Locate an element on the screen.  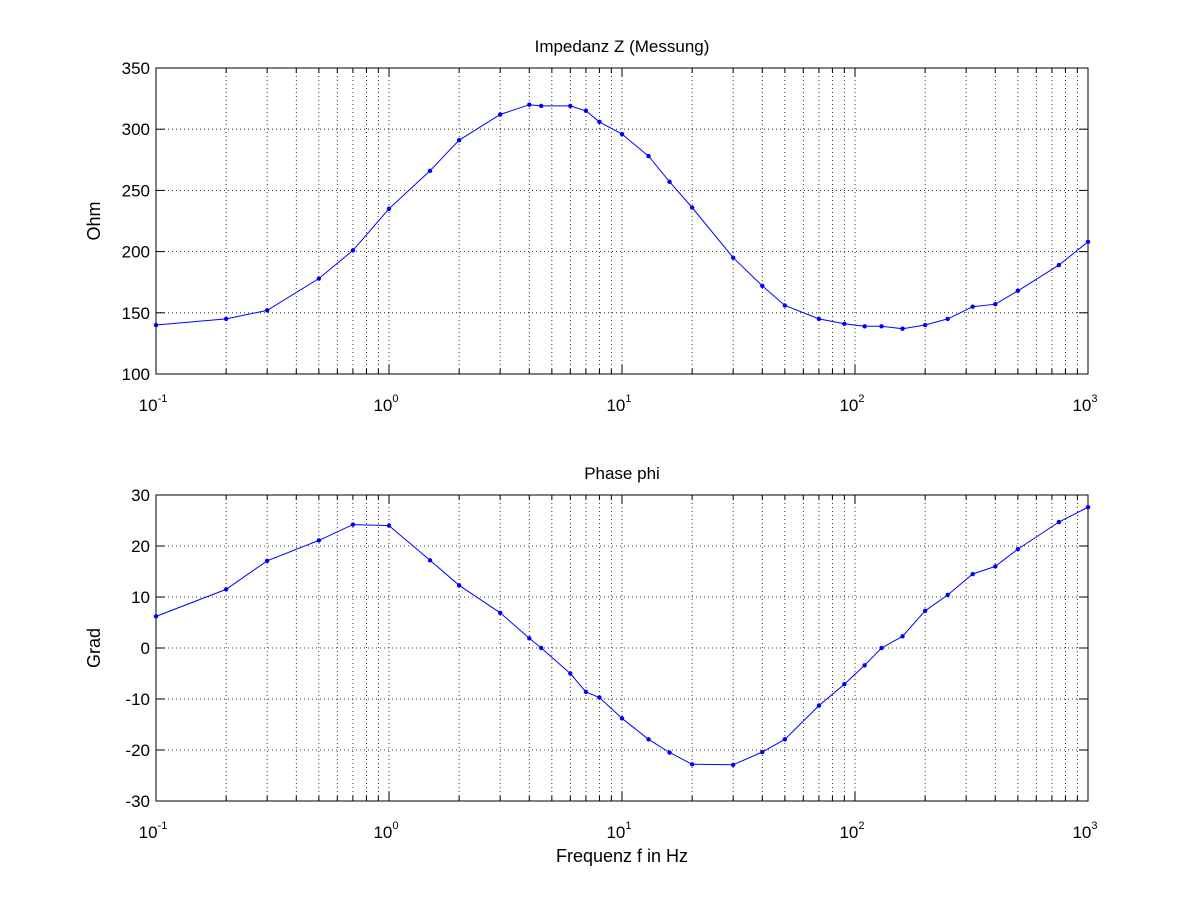
x-tick-label: 10² is located at coordinates (851, 831).